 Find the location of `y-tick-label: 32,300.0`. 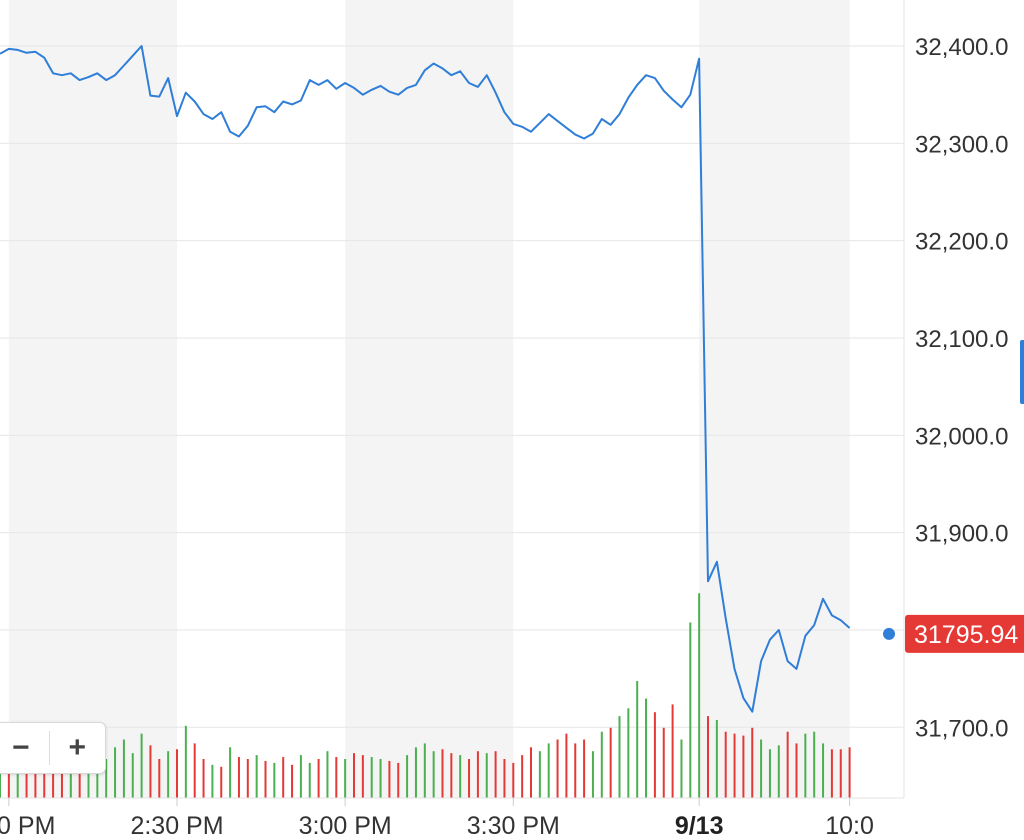

y-tick-label: 32,300.0 is located at coordinates (961, 144).